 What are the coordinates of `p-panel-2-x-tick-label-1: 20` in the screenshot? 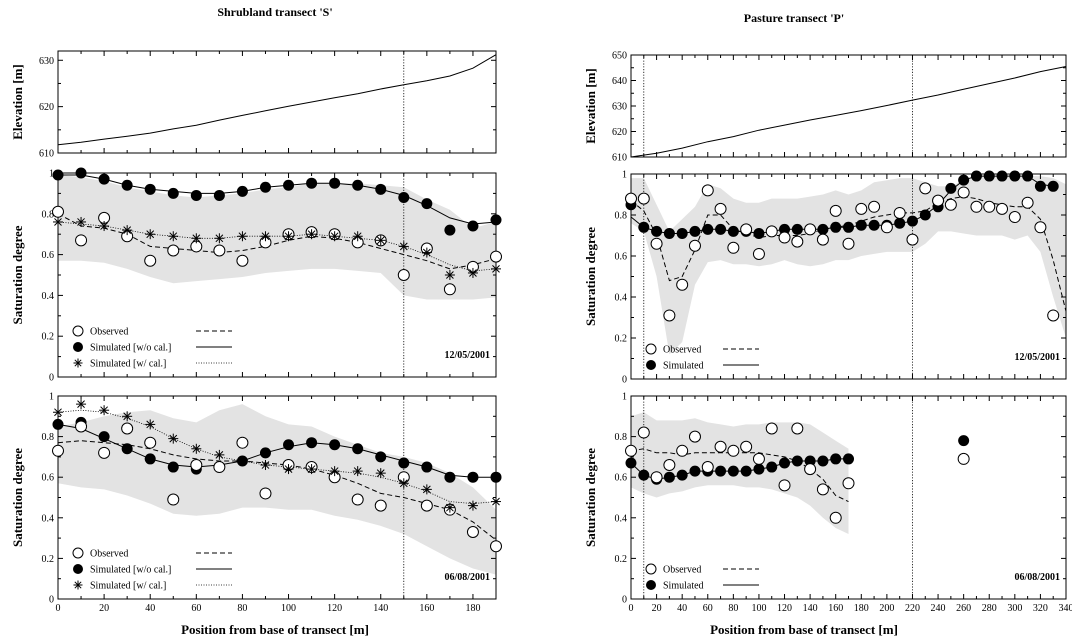 It's located at (657, 608).